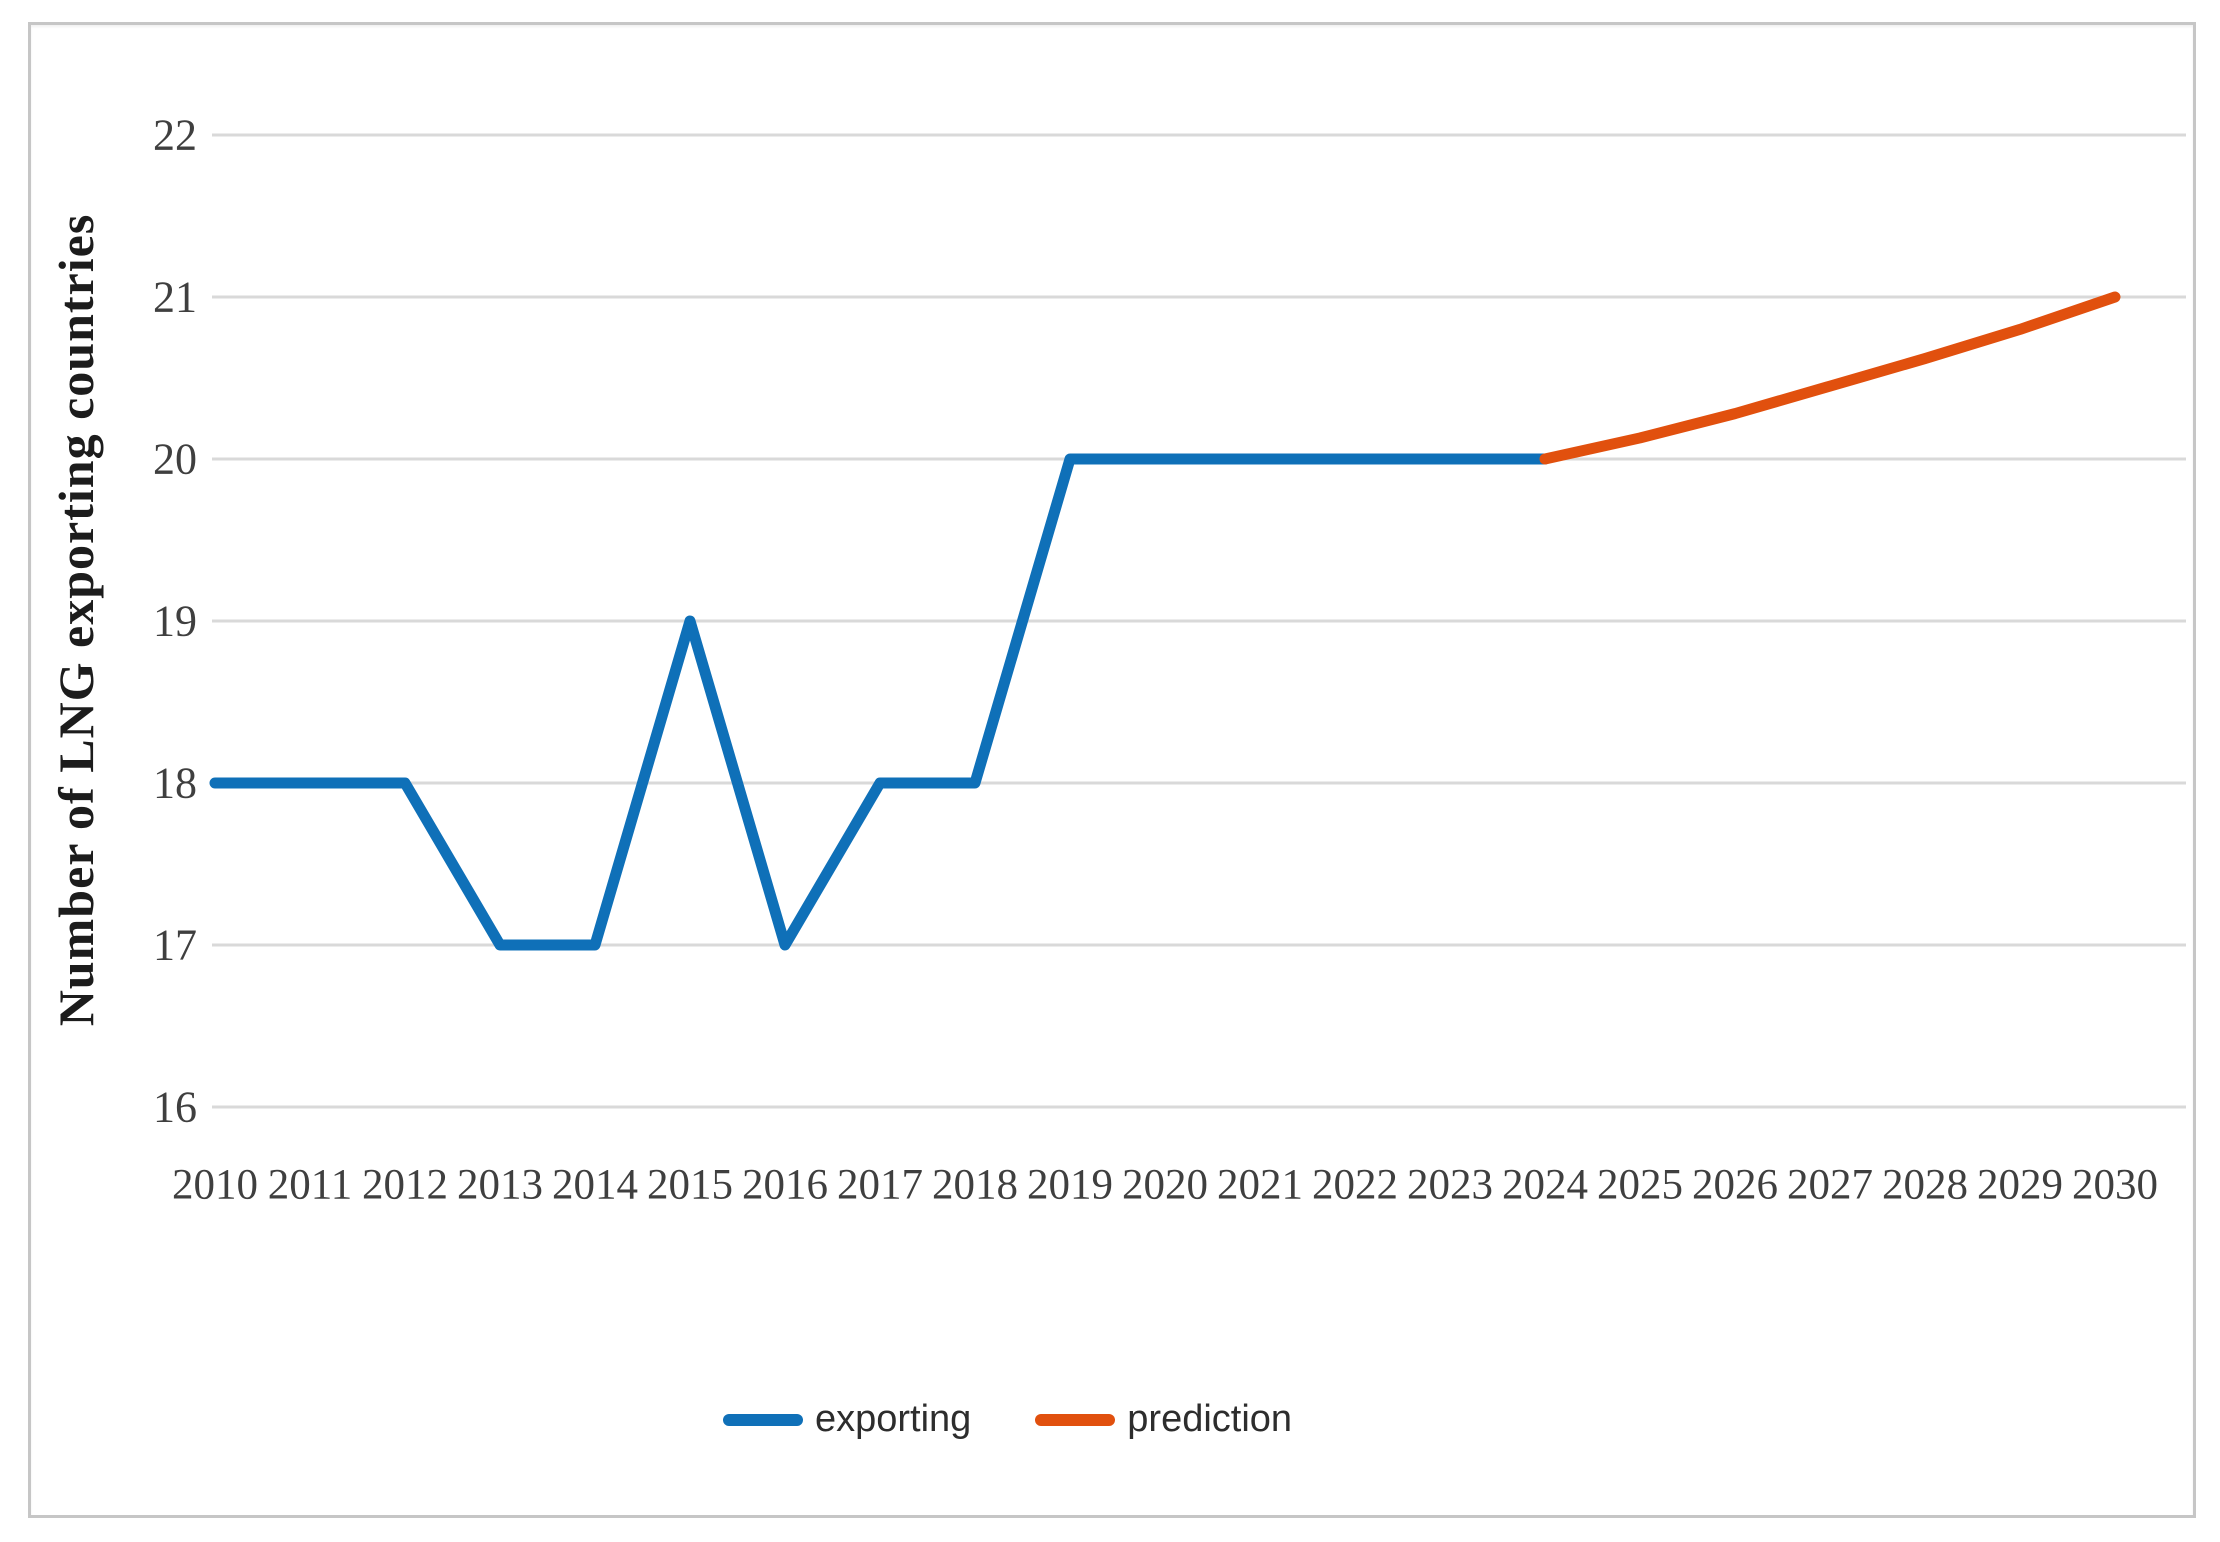  I want to click on x-tick-label: 2021, so click(1260, 1185).